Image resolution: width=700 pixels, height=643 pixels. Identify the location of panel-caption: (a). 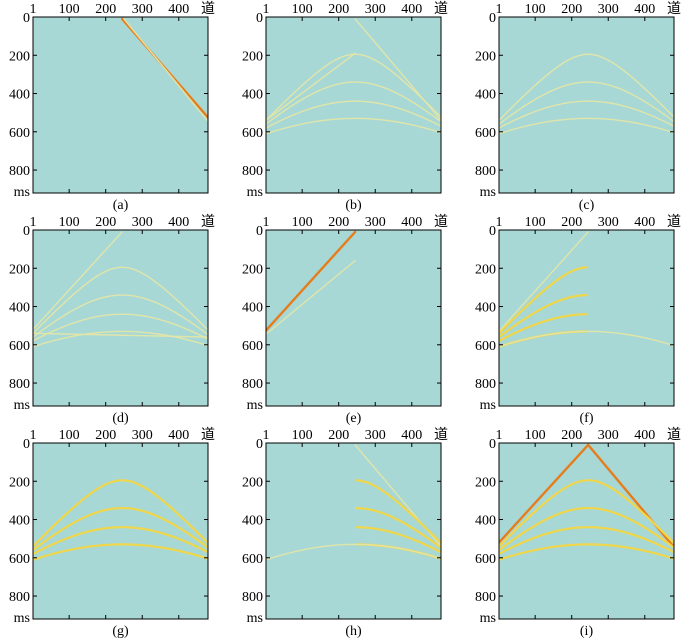
(121, 205).